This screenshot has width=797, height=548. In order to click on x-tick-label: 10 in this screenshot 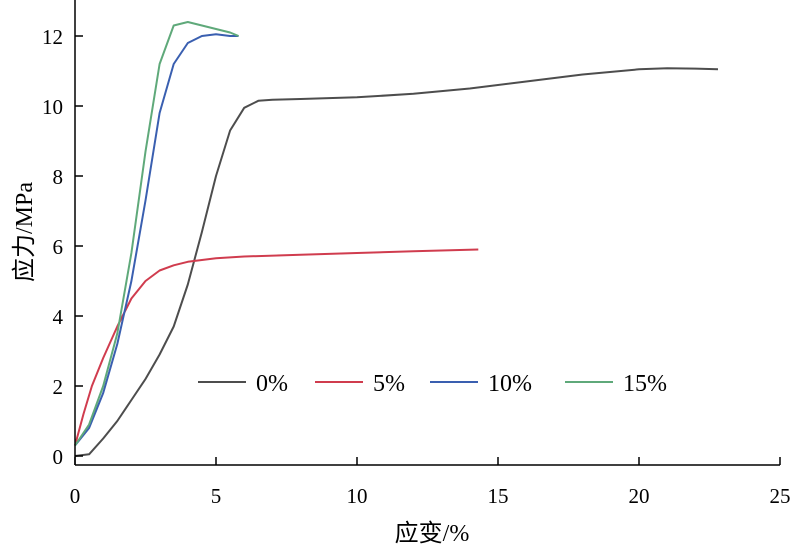, I will do `click(357, 496)`.